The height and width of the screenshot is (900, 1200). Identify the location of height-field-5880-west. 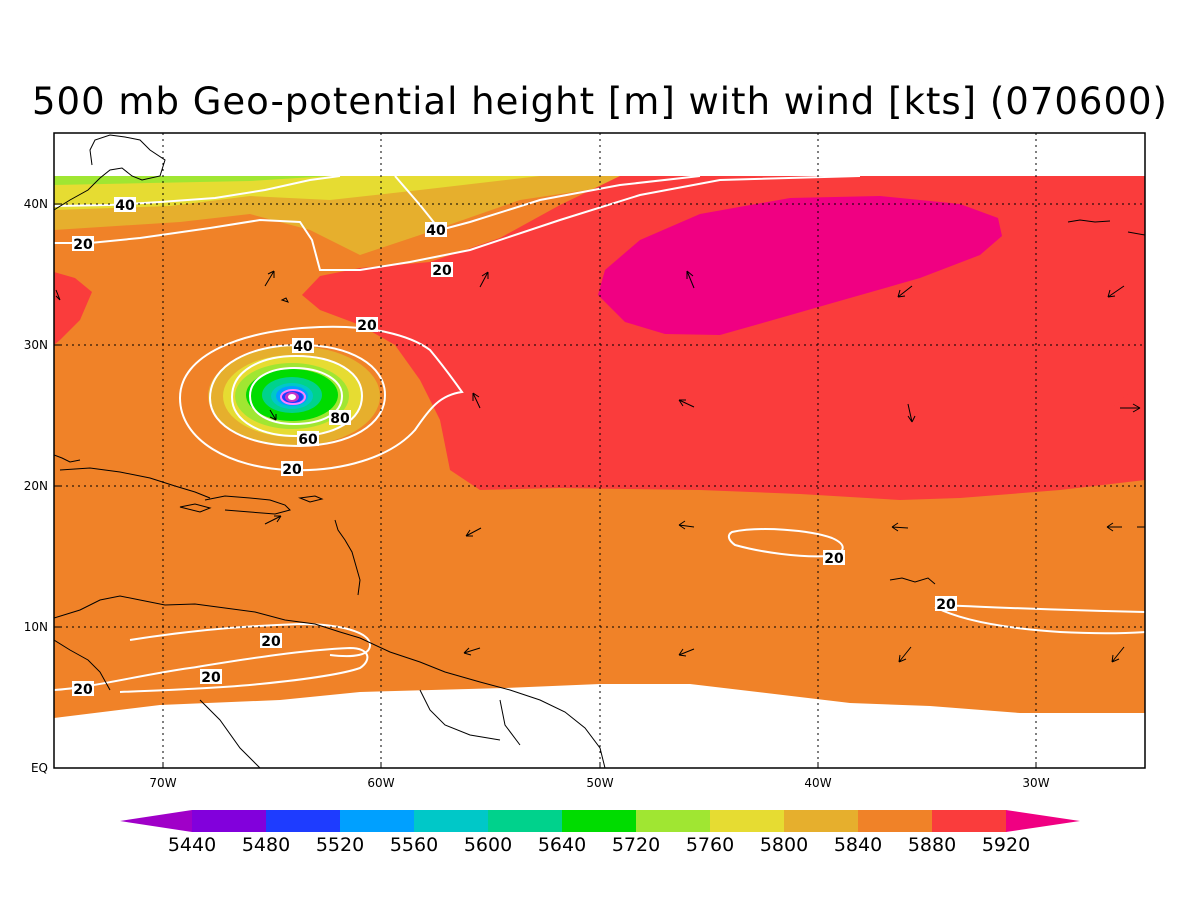
(73, 308).